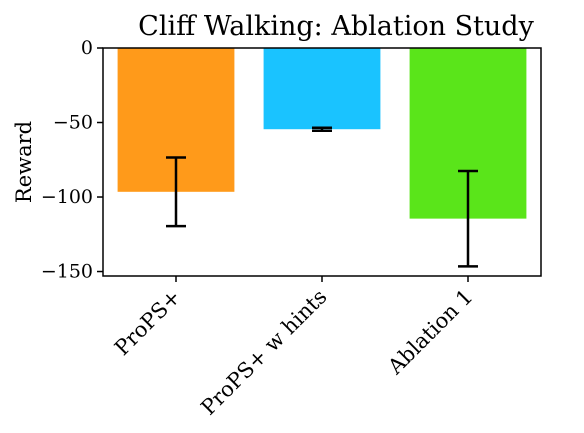  Describe the element at coordinates (72, 160) in the screenshot. I see `y-ticks-group: 0 −50 −100 −150` at that location.